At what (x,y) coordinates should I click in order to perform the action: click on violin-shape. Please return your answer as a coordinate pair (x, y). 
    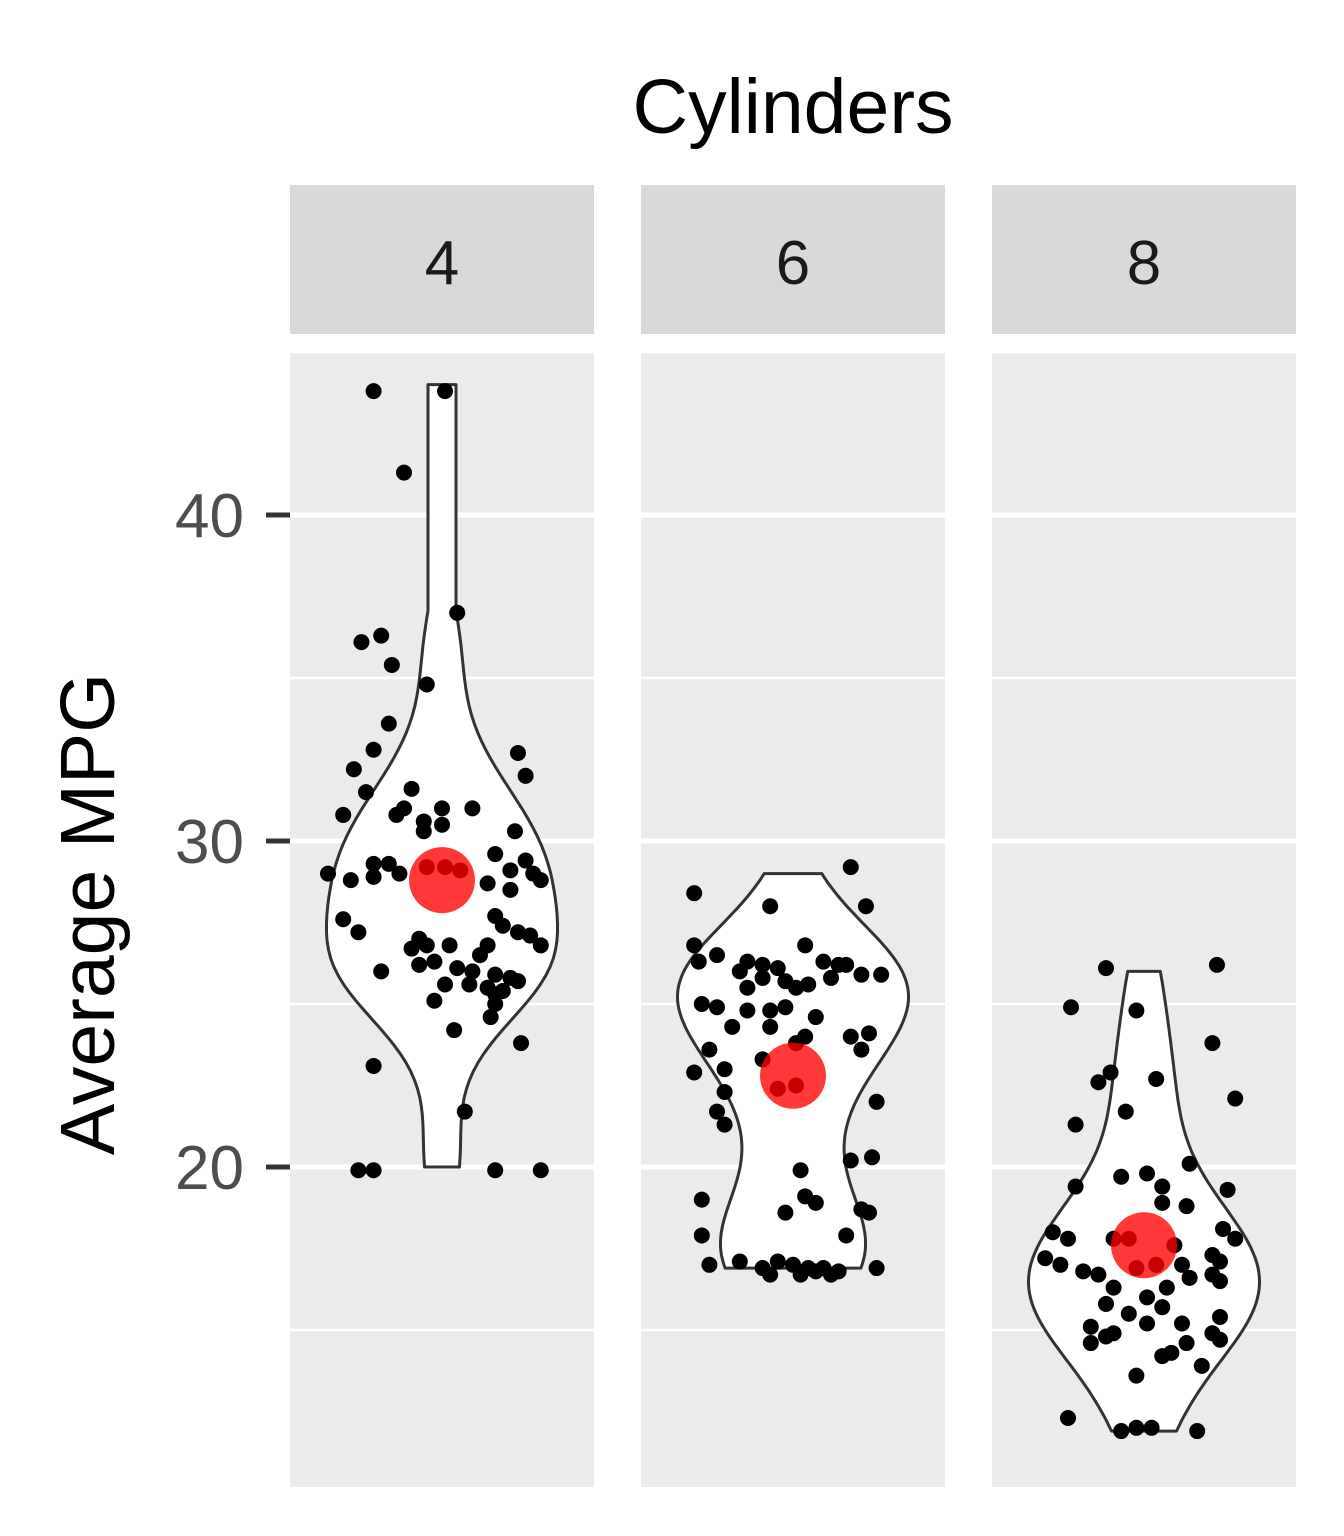
    Looking at the image, I should click on (1144, 1201).